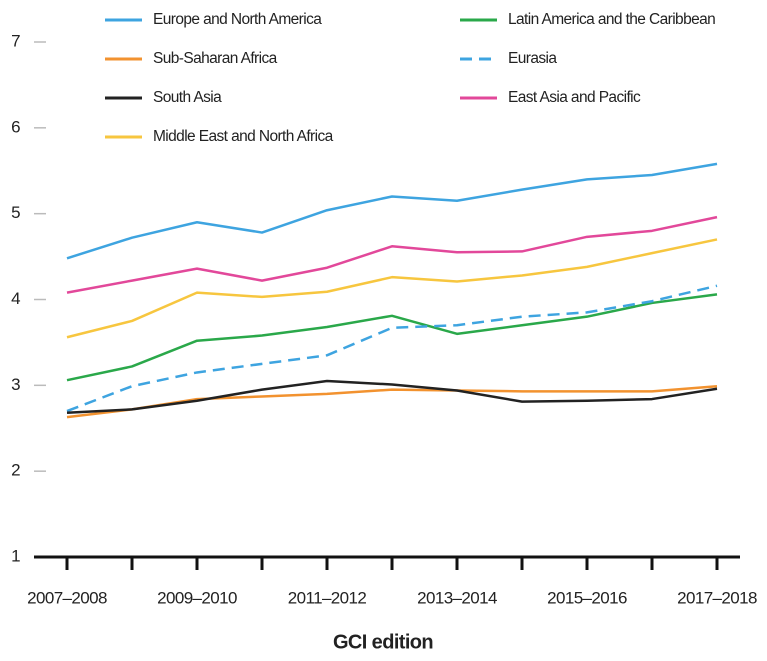 Image resolution: width=767 pixels, height=661 pixels. I want to click on x-tick-label: 2017–2018, so click(717, 597).